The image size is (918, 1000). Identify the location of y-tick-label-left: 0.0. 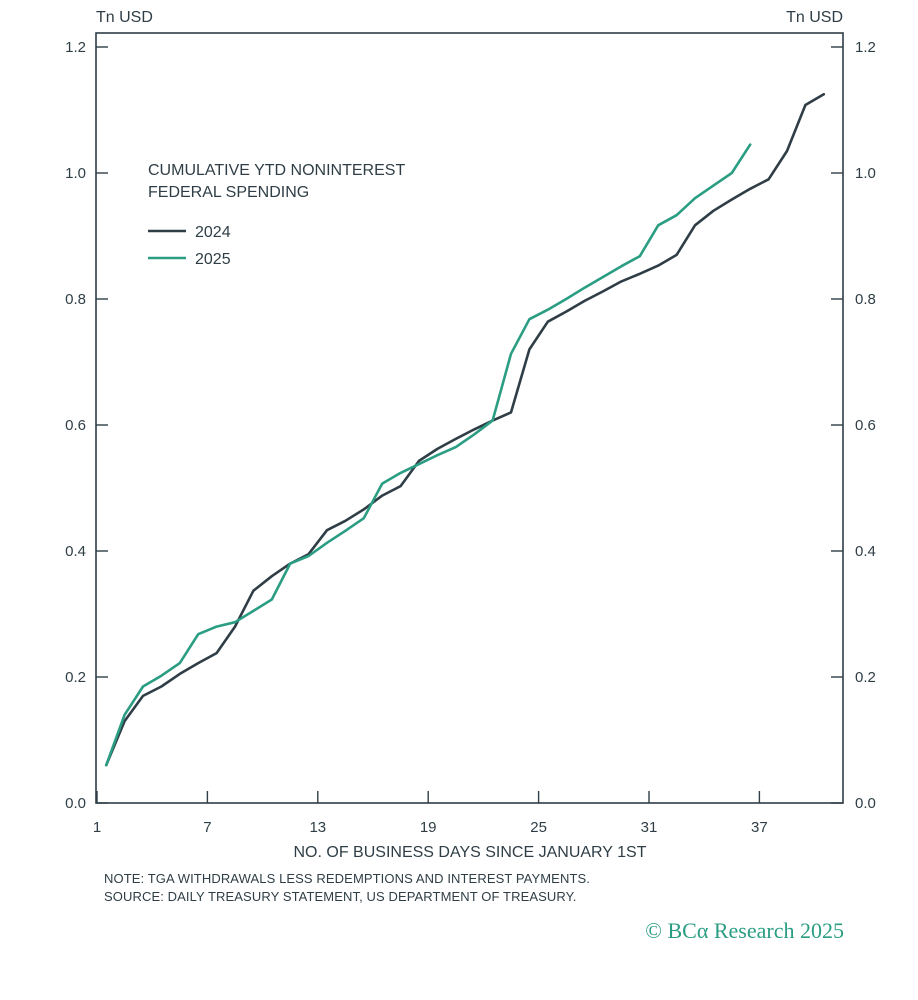
(75, 803).